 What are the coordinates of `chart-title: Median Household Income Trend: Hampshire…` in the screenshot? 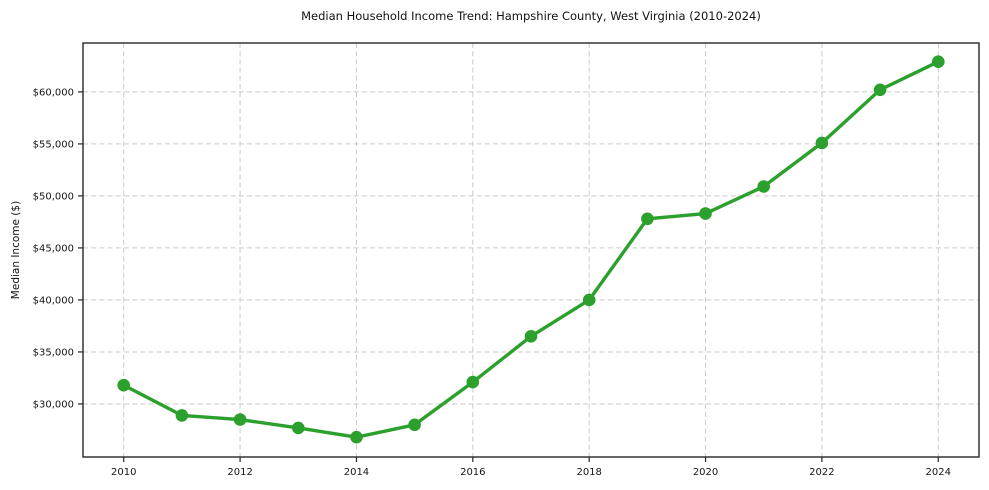 It's located at (531, 16).